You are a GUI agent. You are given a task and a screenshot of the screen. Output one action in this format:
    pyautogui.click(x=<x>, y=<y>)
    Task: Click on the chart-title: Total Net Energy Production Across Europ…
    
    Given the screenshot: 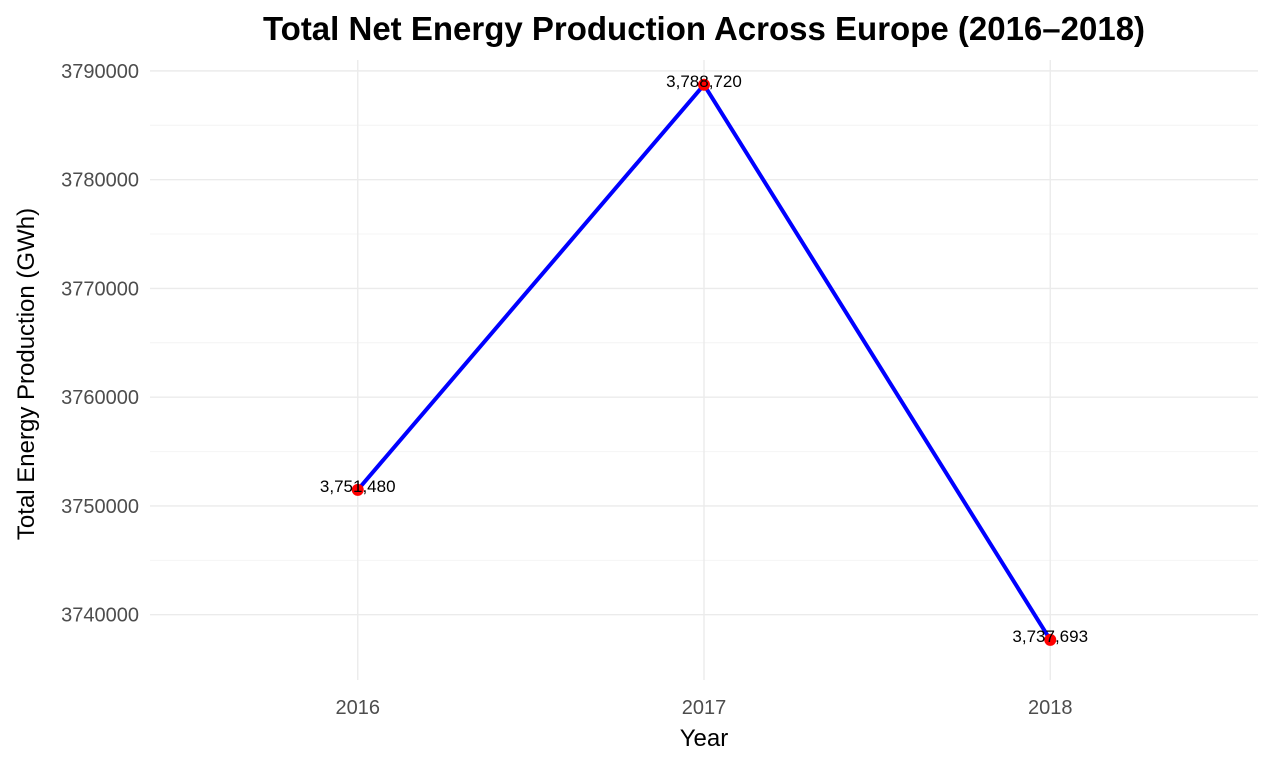 What is the action you would take?
    pyautogui.click(x=704, y=28)
    